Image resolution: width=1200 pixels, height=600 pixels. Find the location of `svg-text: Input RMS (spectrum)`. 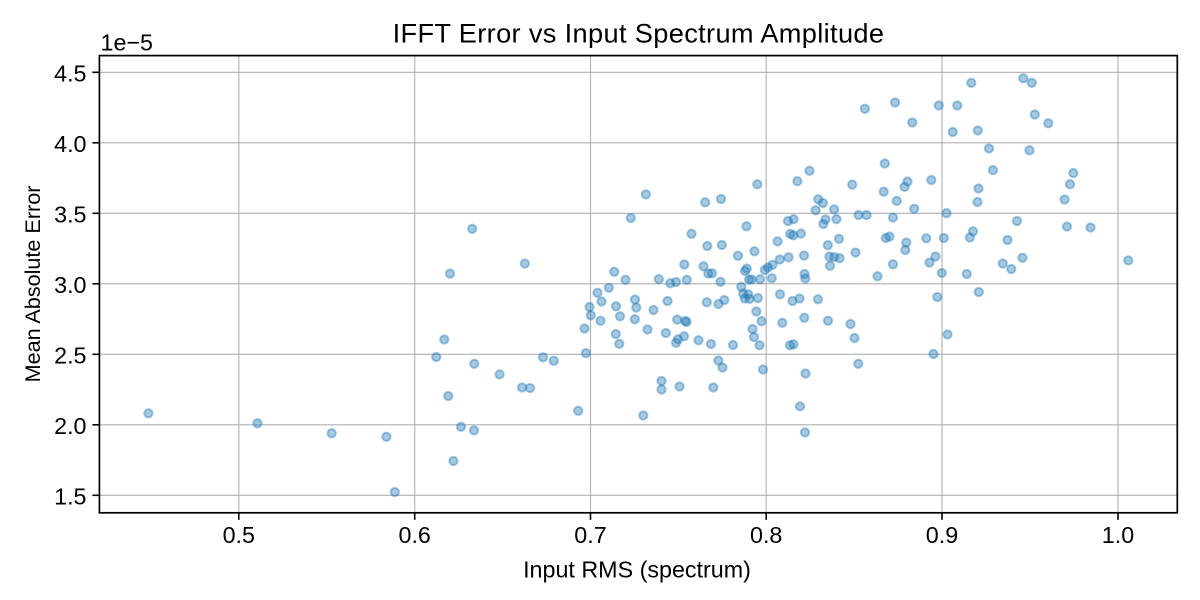

svg-text: Input RMS (spectrum) is located at coordinates (637, 570).